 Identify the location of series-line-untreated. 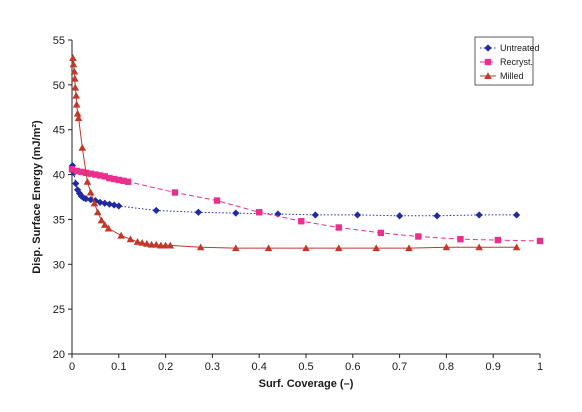
(294, 191).